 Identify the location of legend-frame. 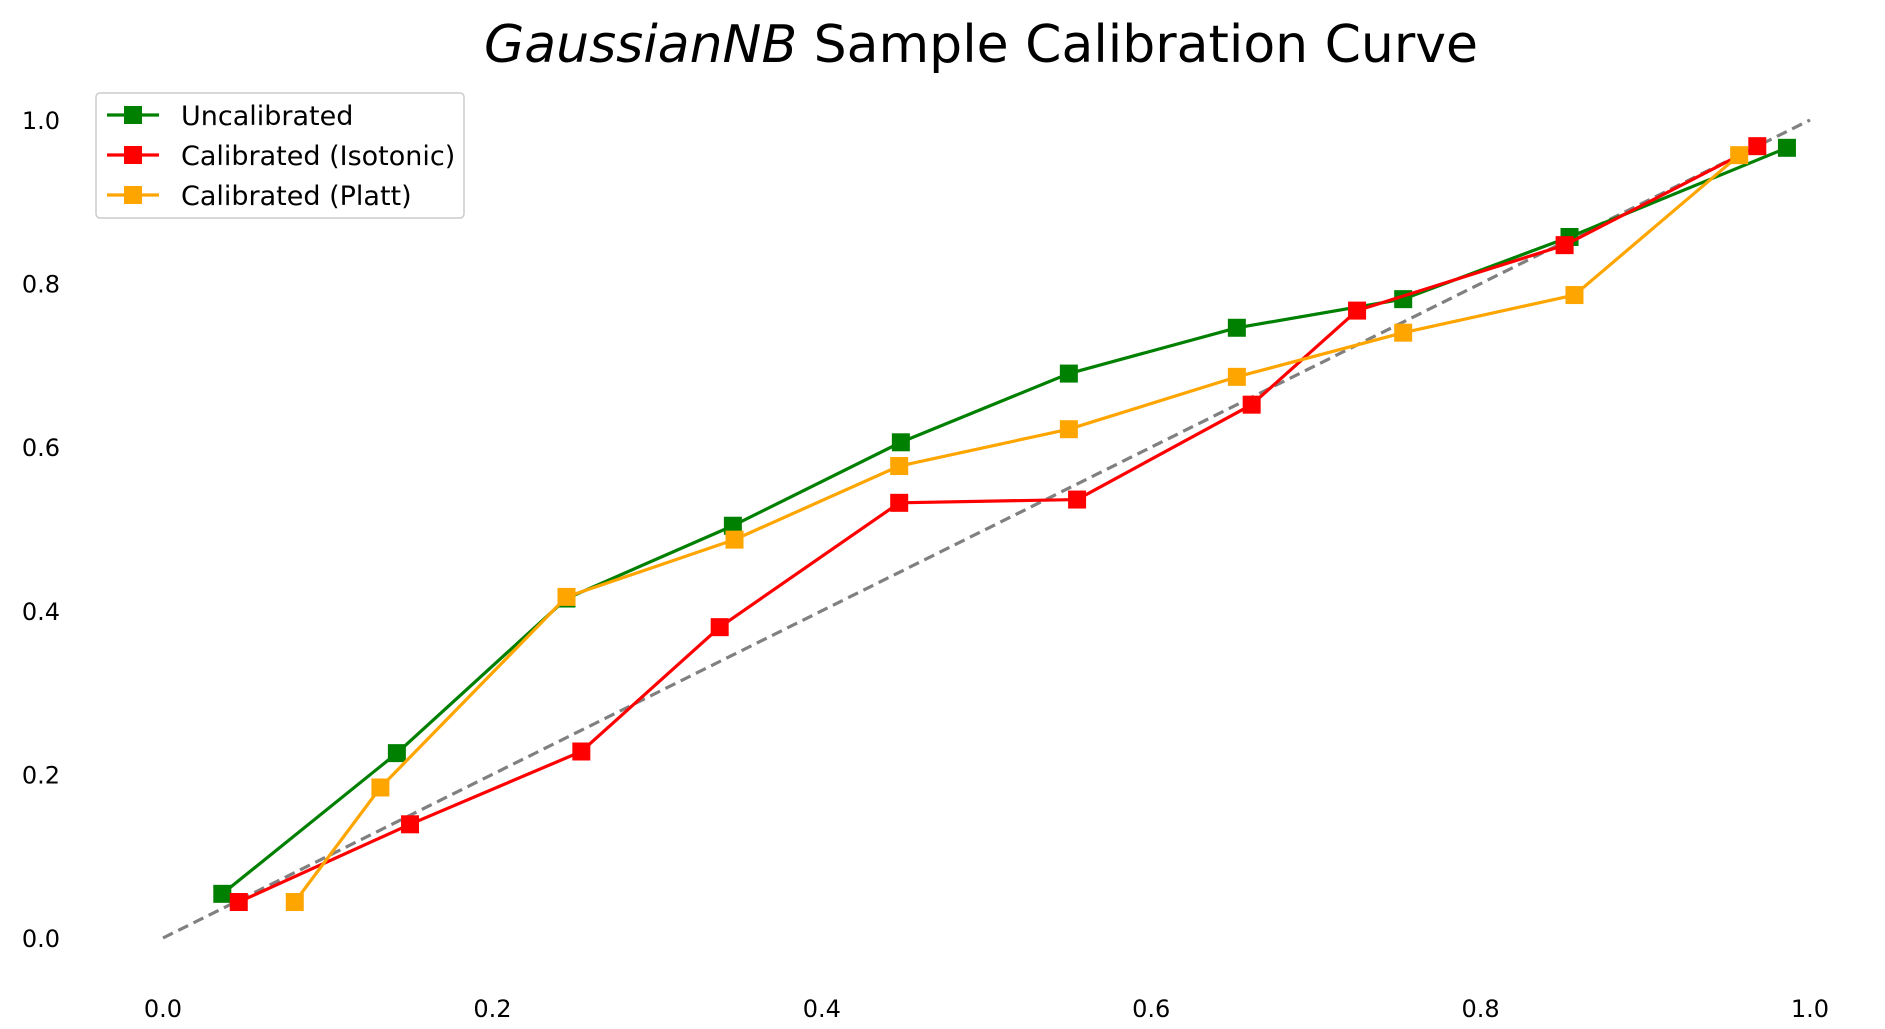
(280, 155).